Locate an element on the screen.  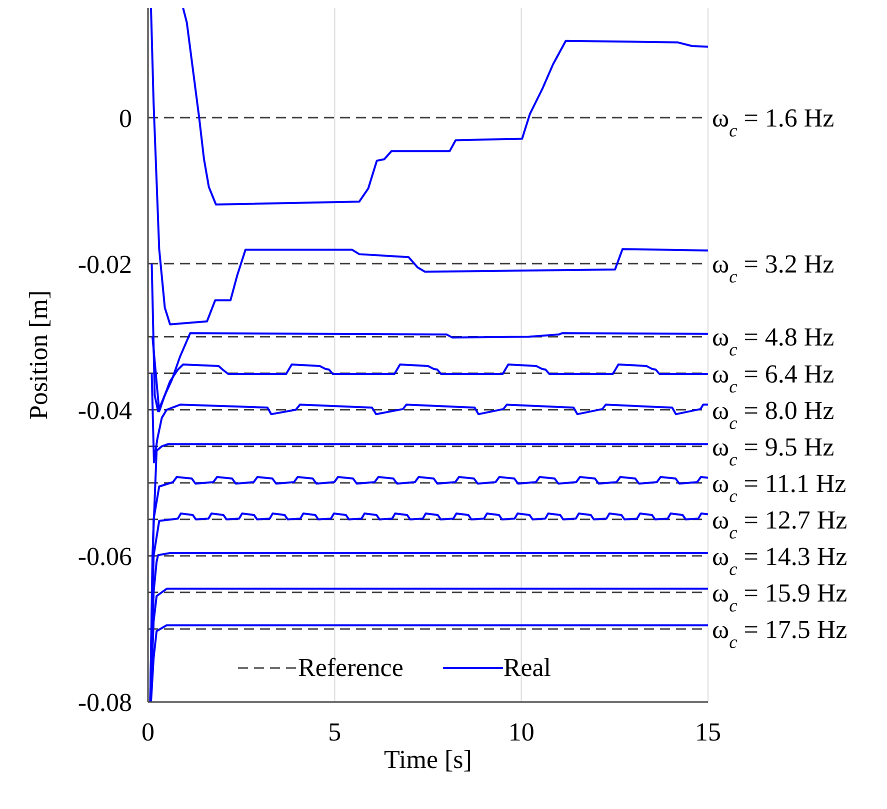
text: ω$_{c}$ = 14.3 Hz is located at coordinates (780, 560).